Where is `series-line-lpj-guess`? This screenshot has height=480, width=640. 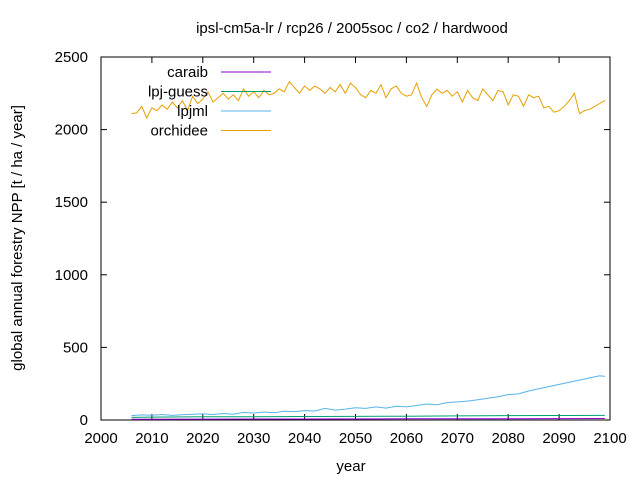 series-line-lpj-guess is located at coordinates (368, 416).